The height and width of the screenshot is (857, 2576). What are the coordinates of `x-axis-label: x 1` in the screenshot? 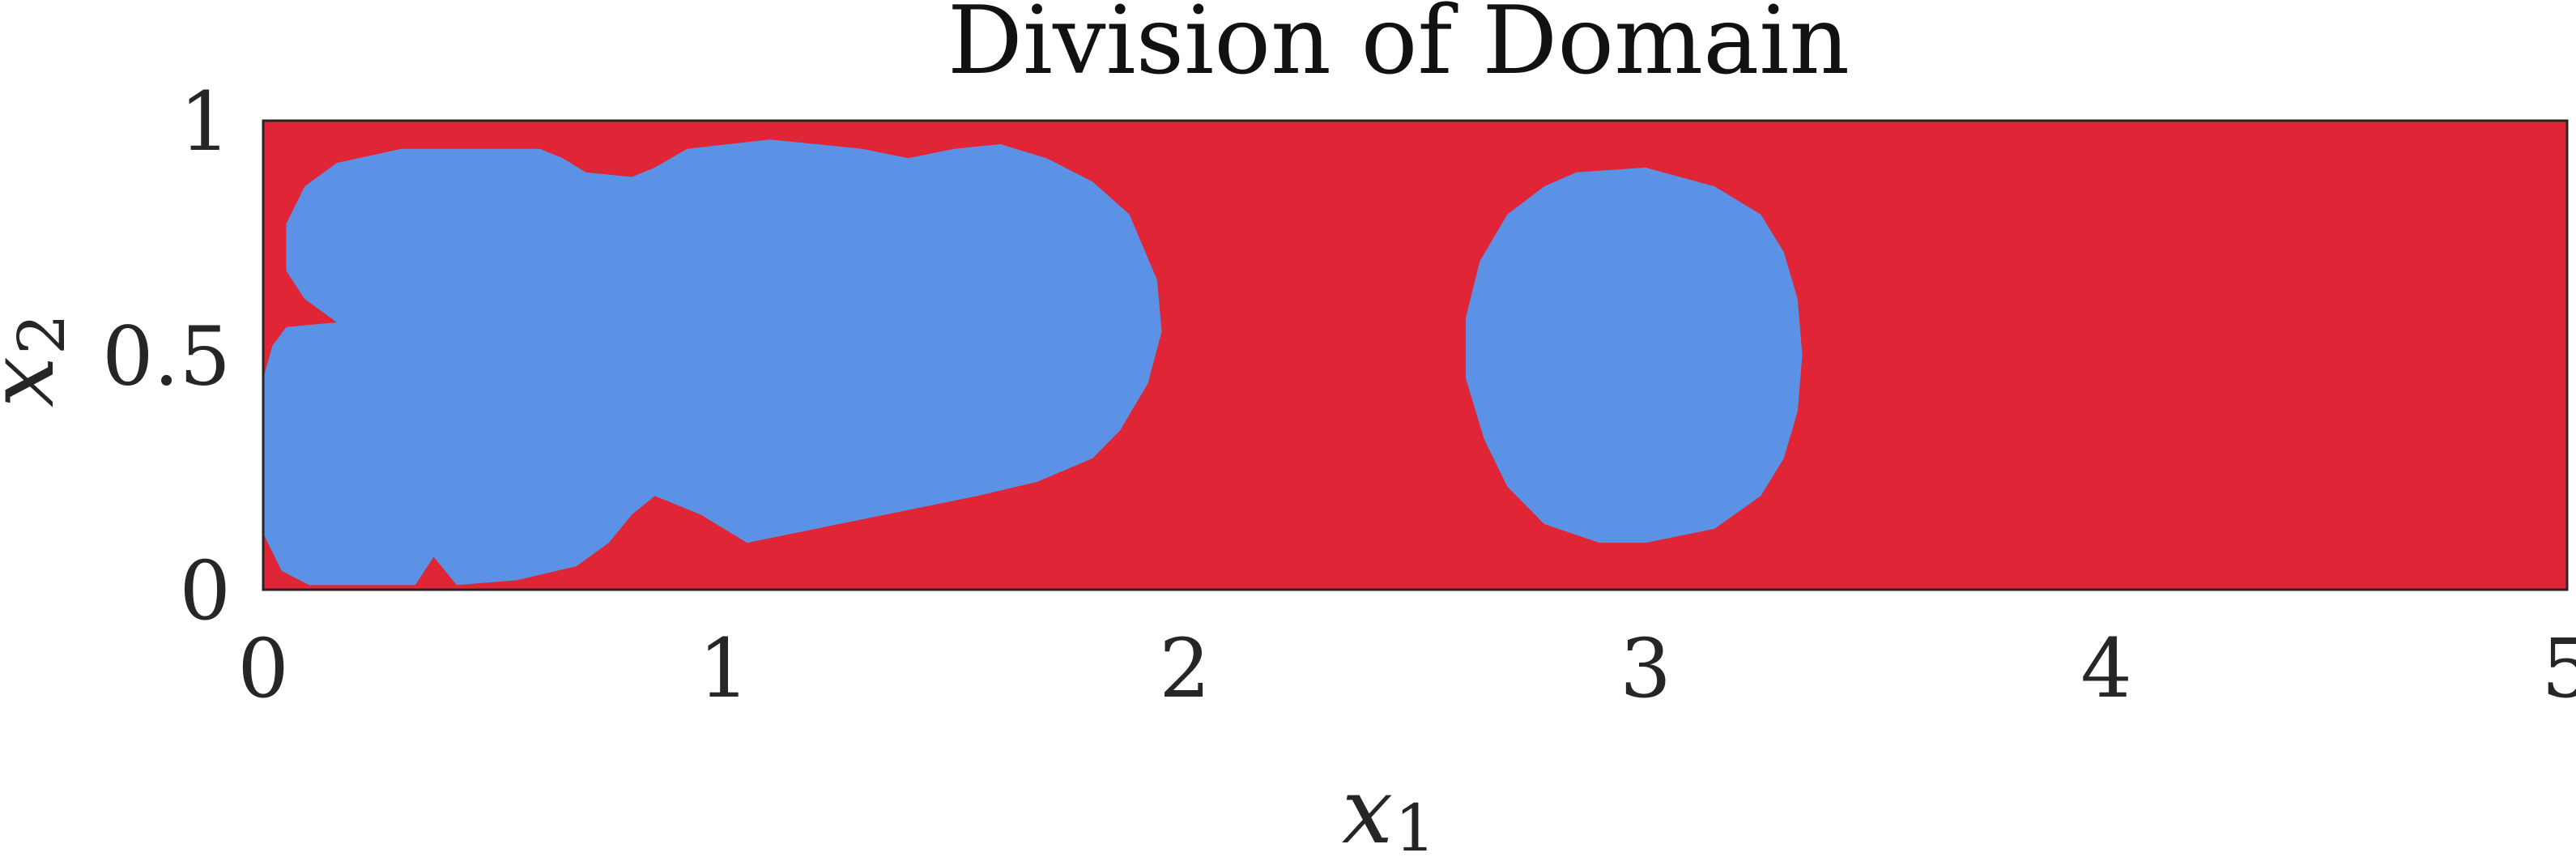 It's located at (1389, 808).